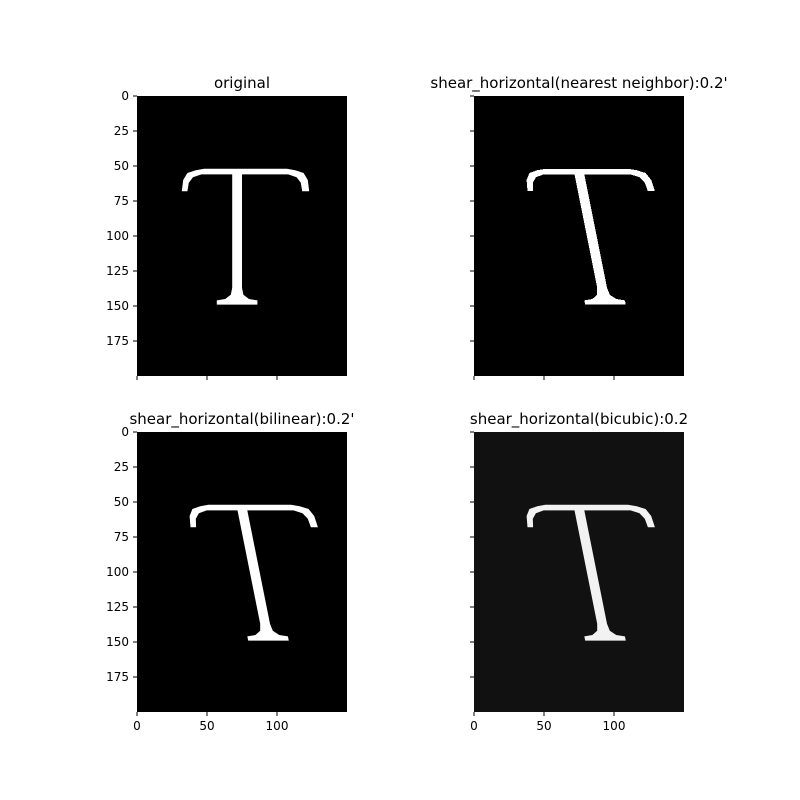 This screenshot has width=800, height=800. What do you see at coordinates (579, 419) in the screenshot?
I see `subplot-title: shear_horizontal(bicubic):0.2` at bounding box center [579, 419].